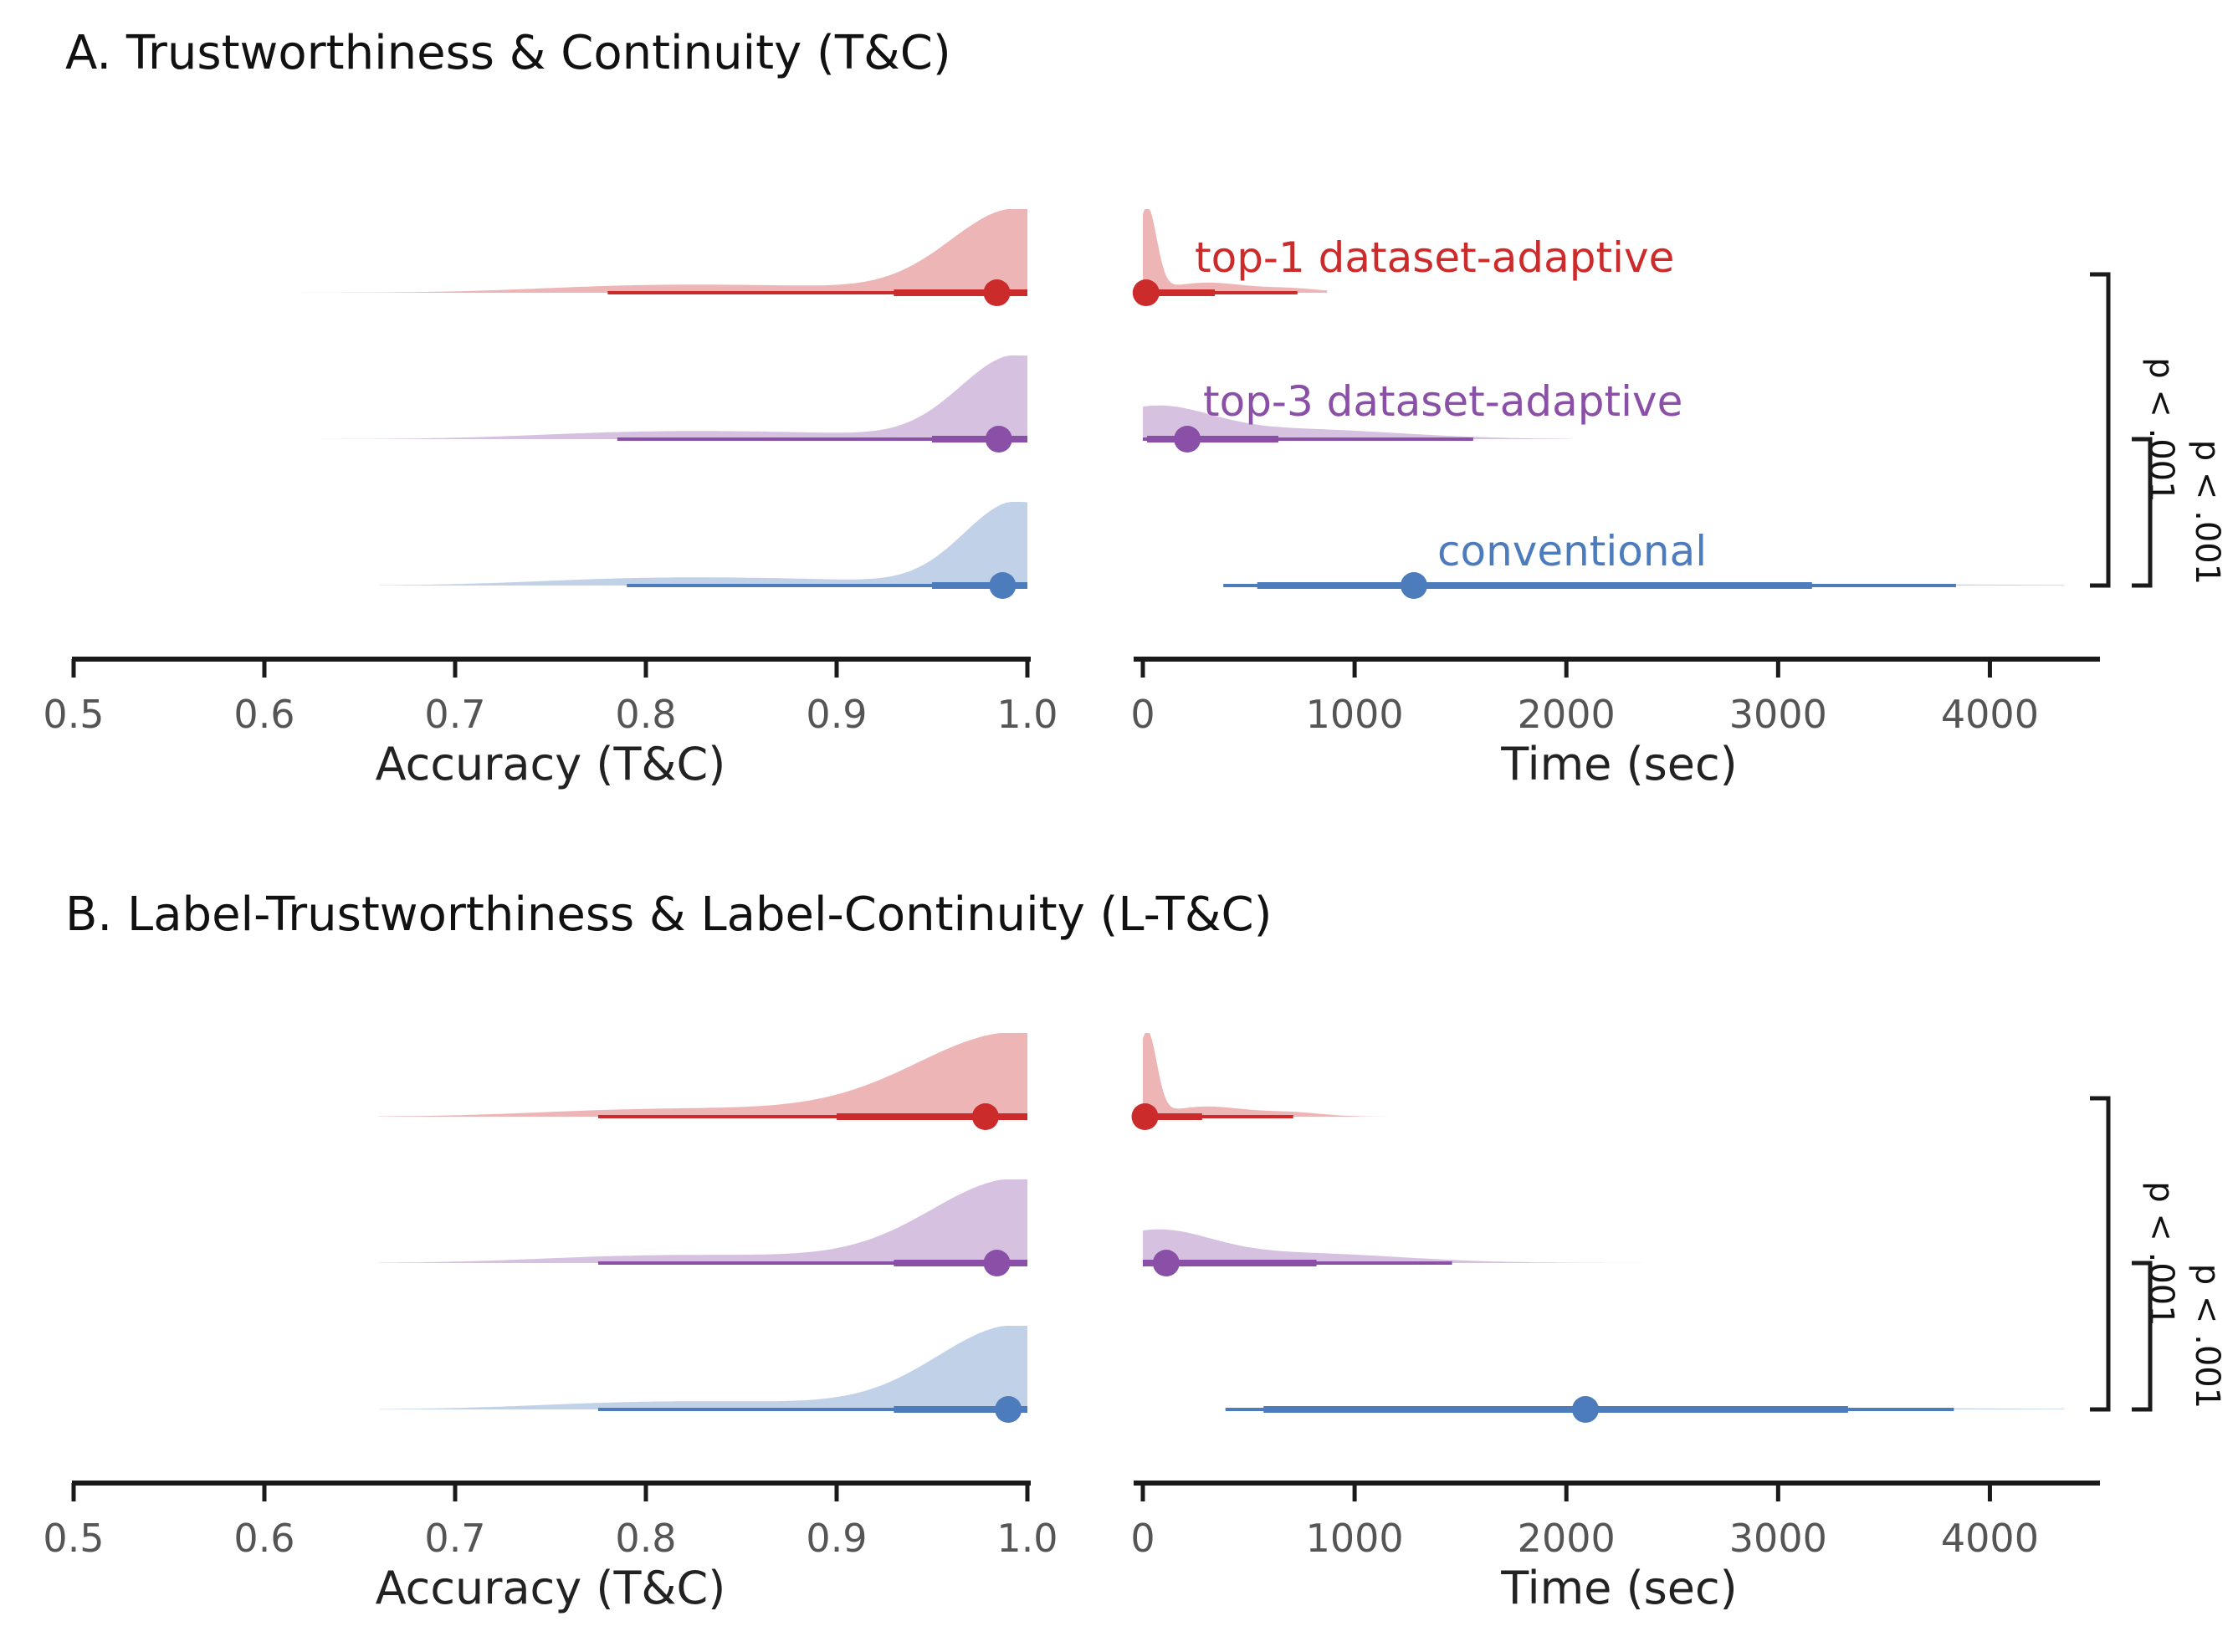  I want to click on panel-title: A. Trustworthiness & Continuity (T&C), so click(508, 53).